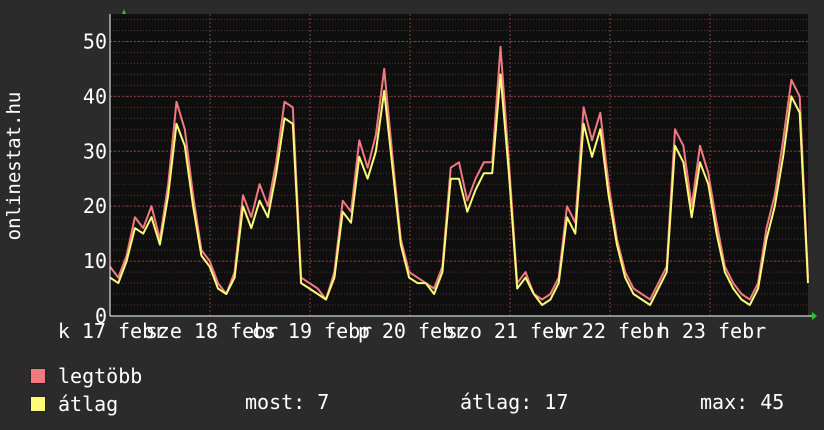 The width and height of the screenshot is (824, 430). What do you see at coordinates (95, 261) in the screenshot?
I see `y-tick-label: 10` at bounding box center [95, 261].